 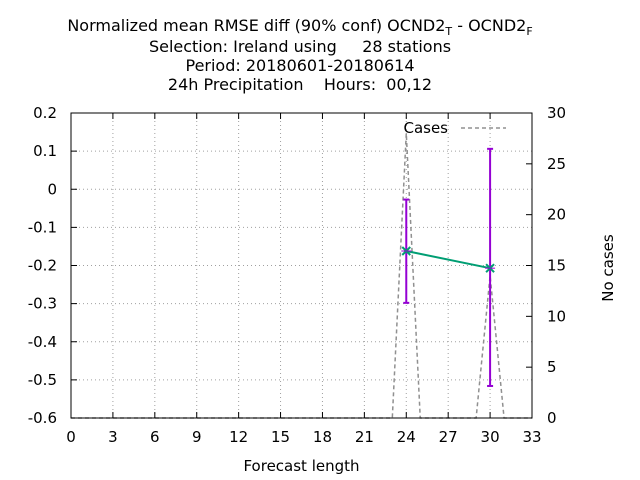 What do you see at coordinates (42, 266) in the screenshot?
I see `y-tick-label: -0.2` at bounding box center [42, 266].